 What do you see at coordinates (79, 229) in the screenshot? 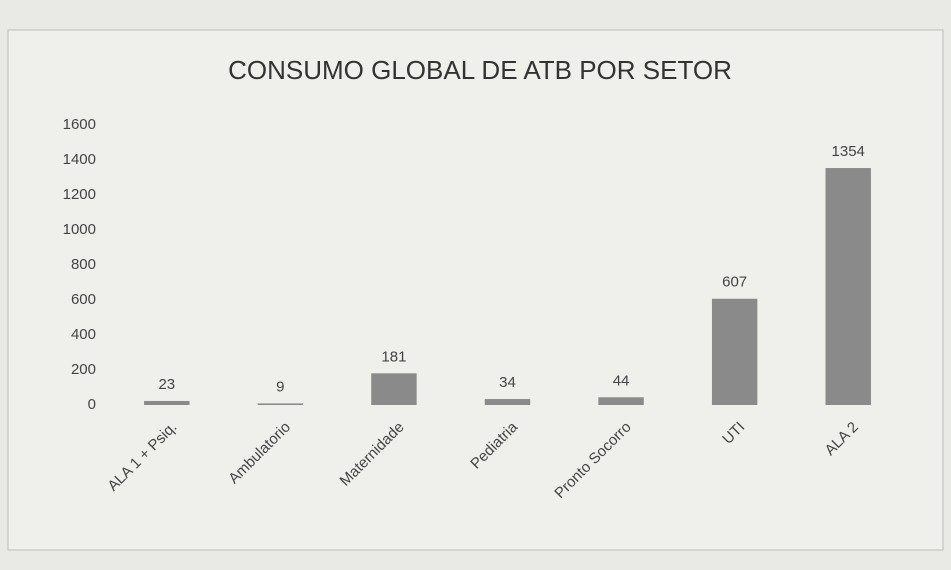
I see `y-tick-label: 1000` at bounding box center [79, 229].